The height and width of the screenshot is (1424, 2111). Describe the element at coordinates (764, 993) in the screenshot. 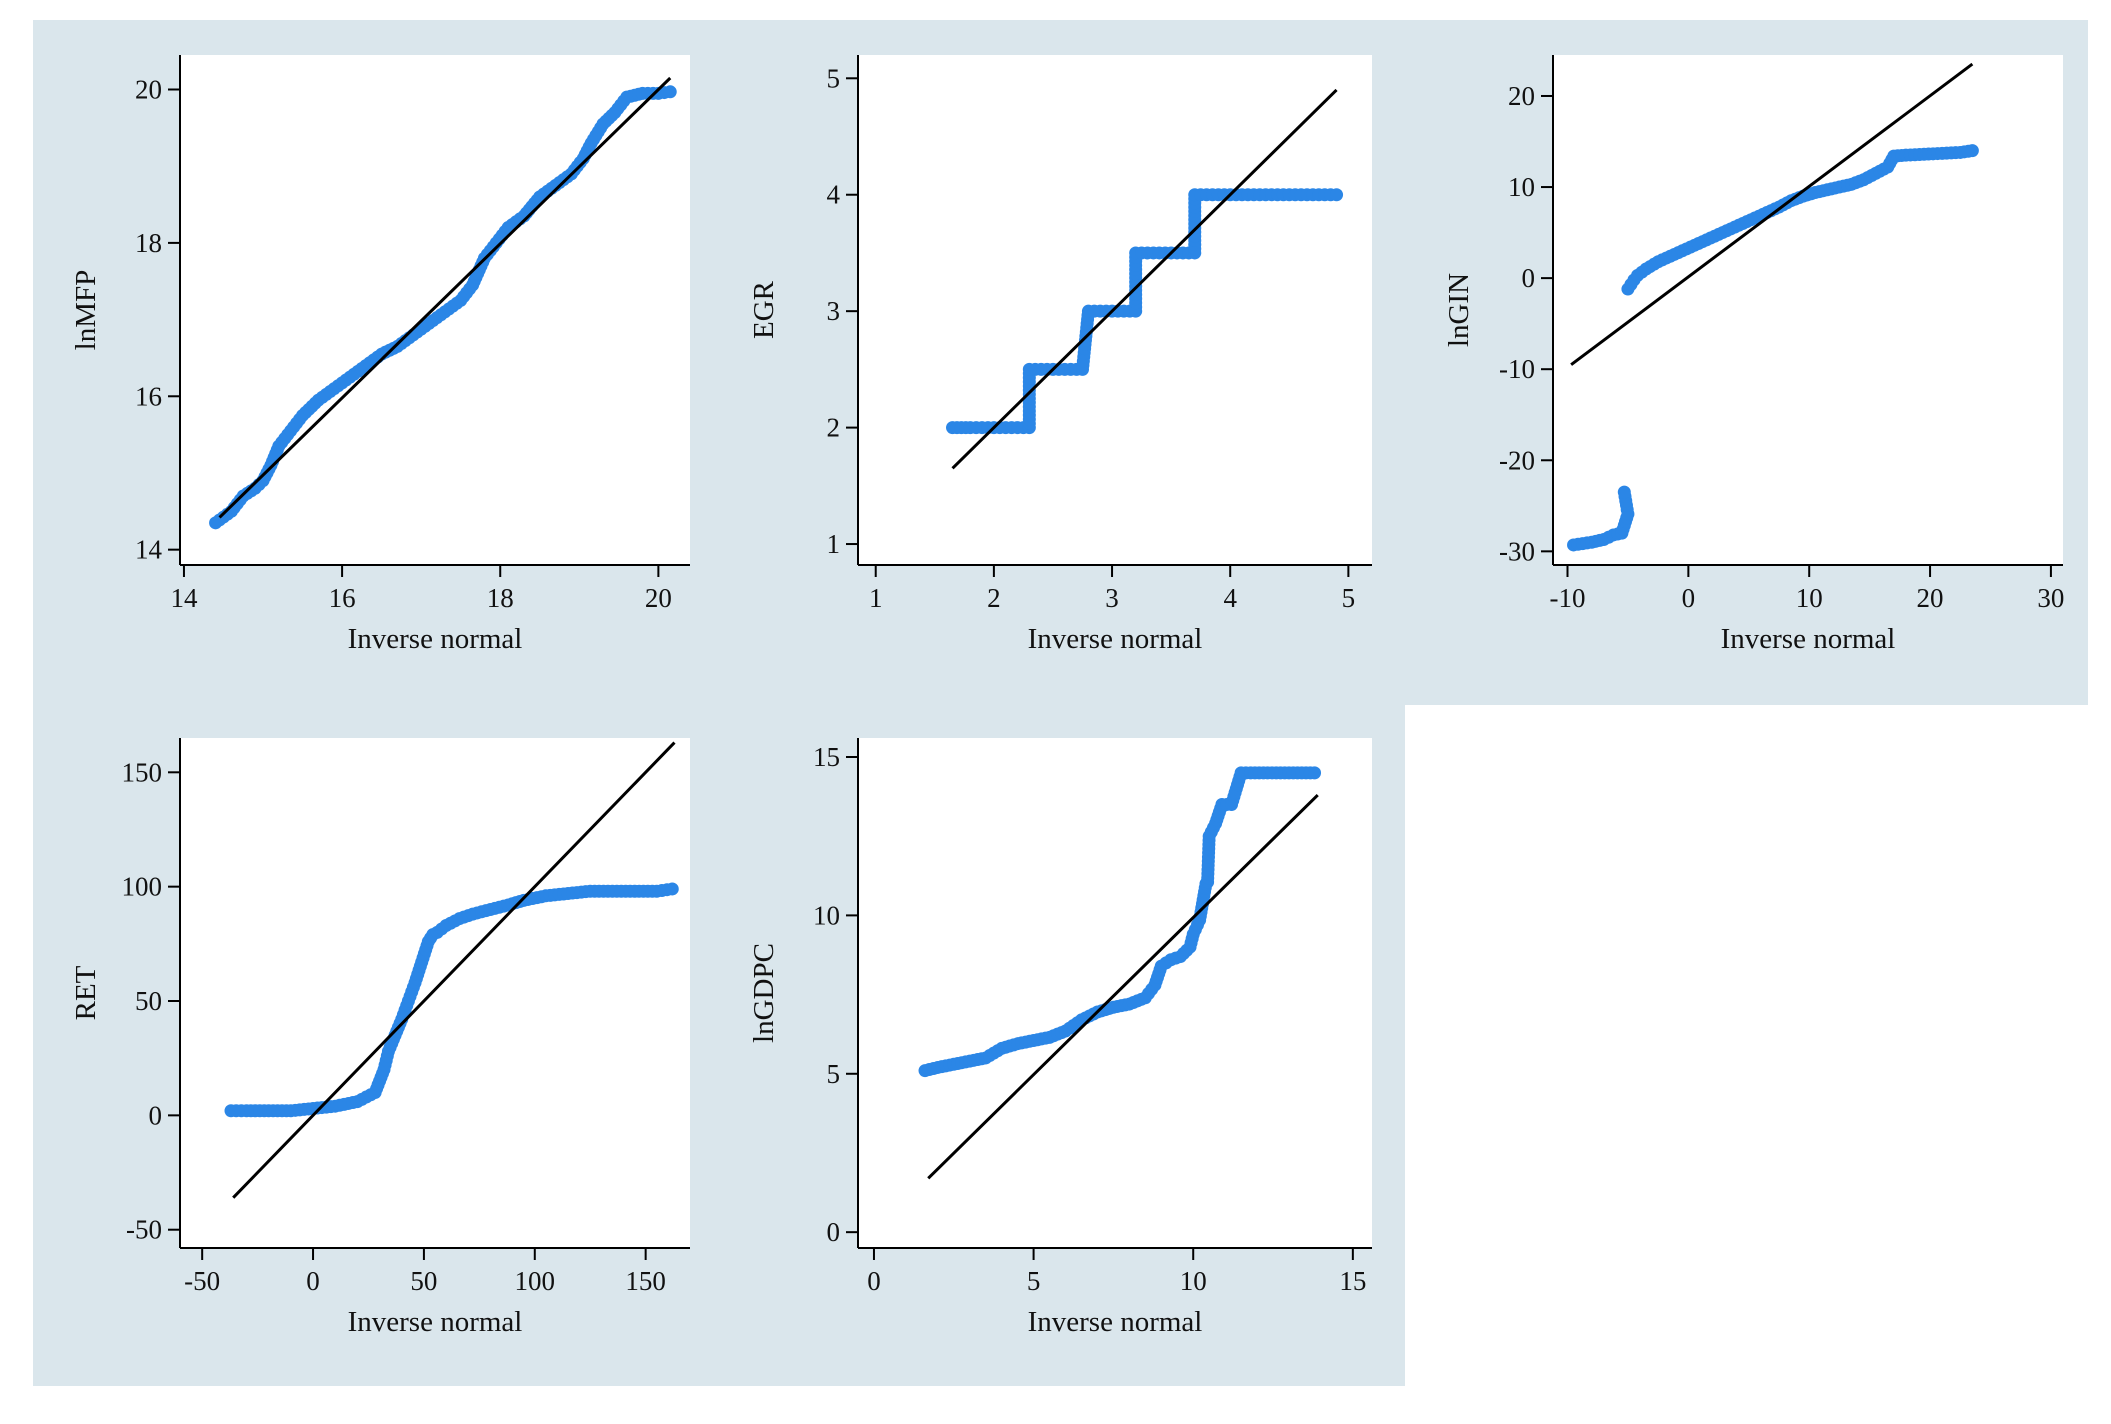

I see `y-axis-title: lnGDPC` at that location.